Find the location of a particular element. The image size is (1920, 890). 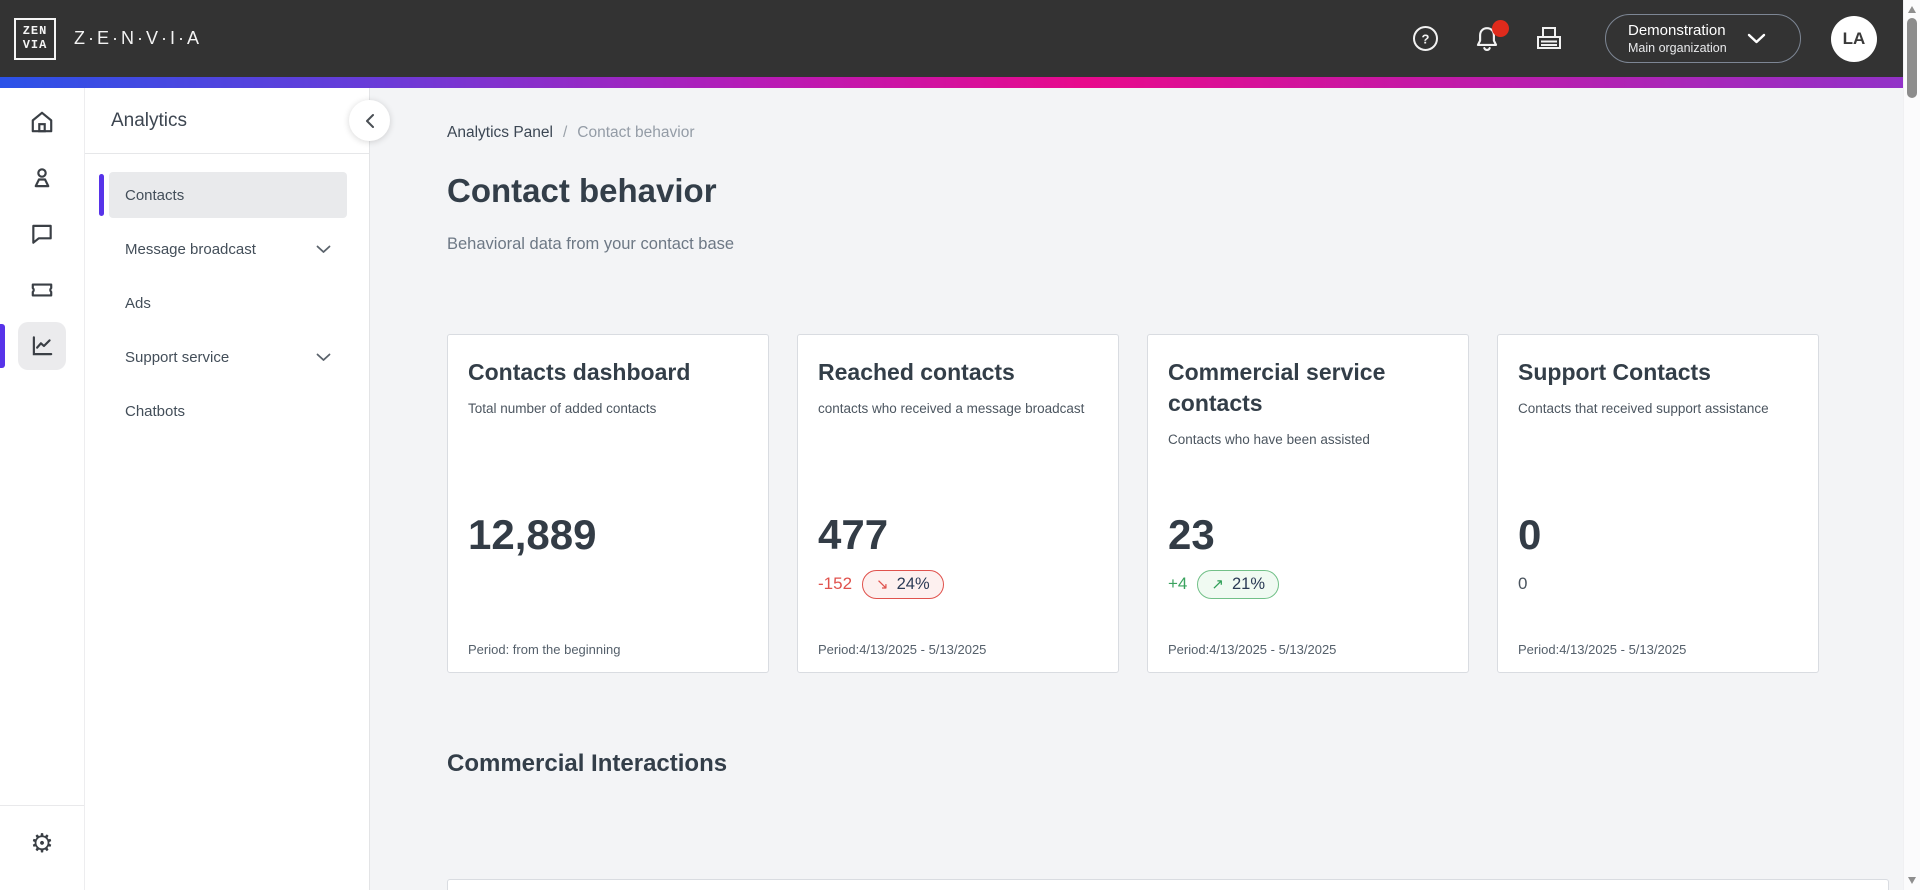

chat-bubble-icon is located at coordinates (42, 234).